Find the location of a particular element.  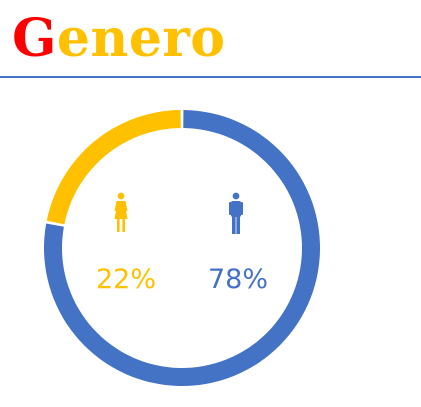

female-percentage-label: 22% is located at coordinates (125, 279).